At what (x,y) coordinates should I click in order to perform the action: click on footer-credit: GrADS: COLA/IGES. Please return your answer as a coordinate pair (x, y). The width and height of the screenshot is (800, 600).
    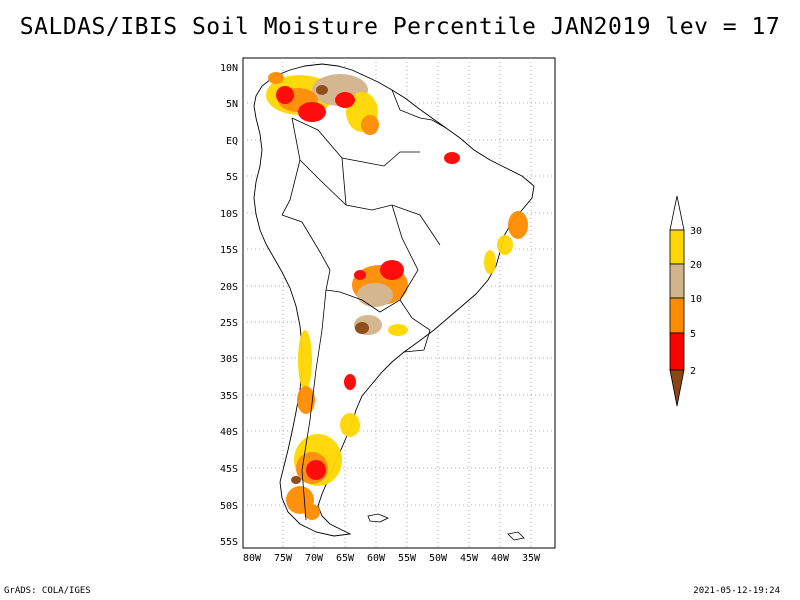
    Looking at the image, I should click on (47, 591).